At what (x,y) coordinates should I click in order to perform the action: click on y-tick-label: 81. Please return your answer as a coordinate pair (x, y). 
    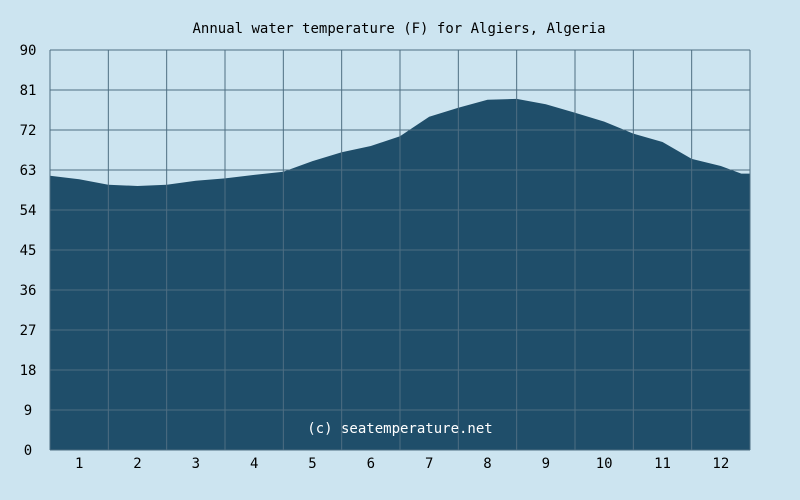
    Looking at the image, I should click on (28, 91).